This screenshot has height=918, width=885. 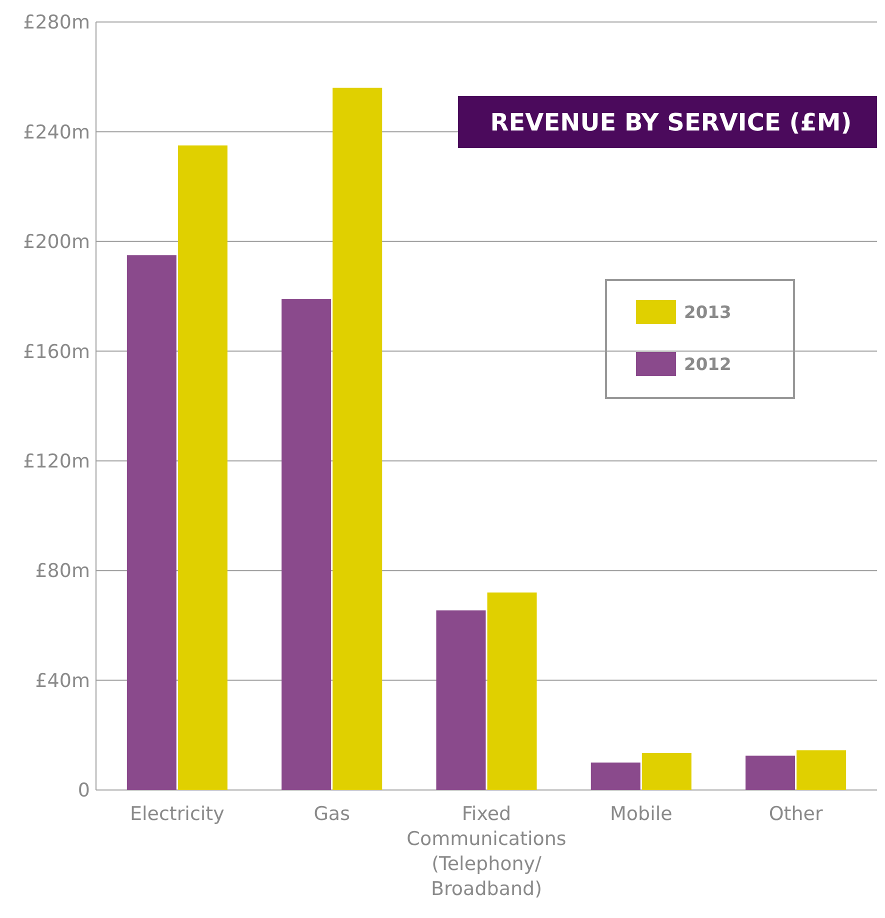 I want to click on x-tick-label: Fixed Communications (Telephony/ Broadband), so click(x=486, y=851).